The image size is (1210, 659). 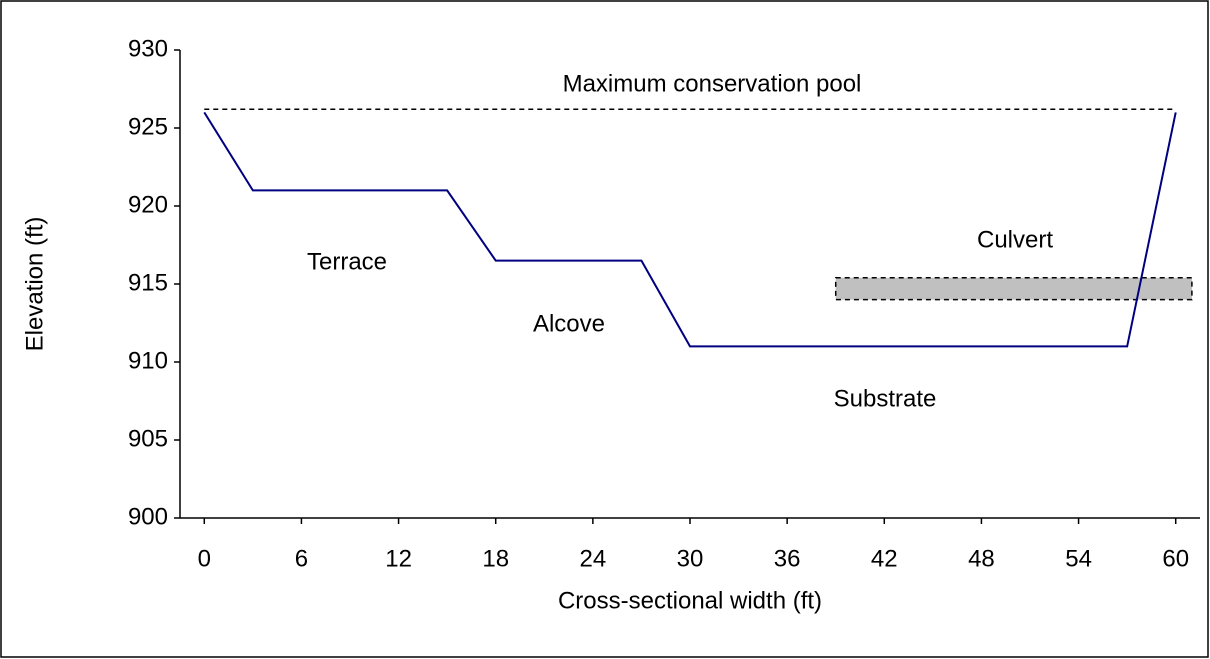 What do you see at coordinates (1015, 239) in the screenshot?
I see `culvert-label: Culvert` at bounding box center [1015, 239].